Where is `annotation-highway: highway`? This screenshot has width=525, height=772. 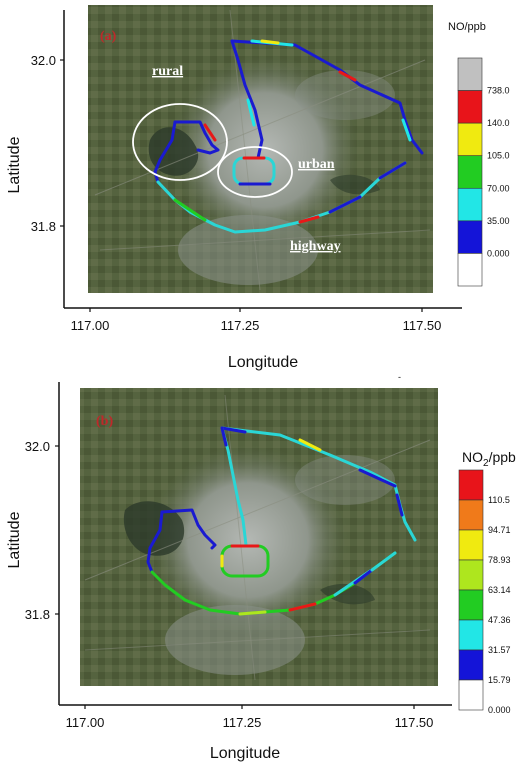 annotation-highway: highway is located at coordinates (315, 246).